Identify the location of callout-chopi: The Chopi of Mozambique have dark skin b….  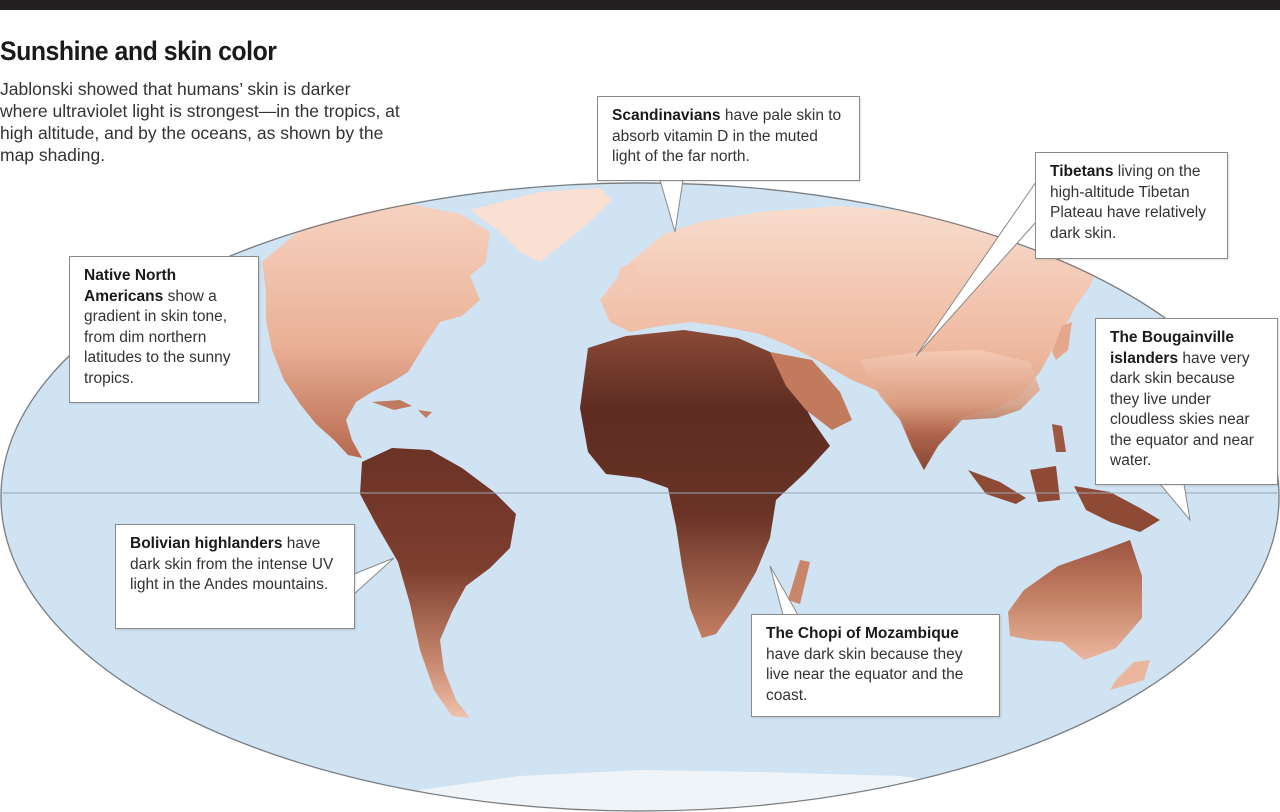
(875, 665).